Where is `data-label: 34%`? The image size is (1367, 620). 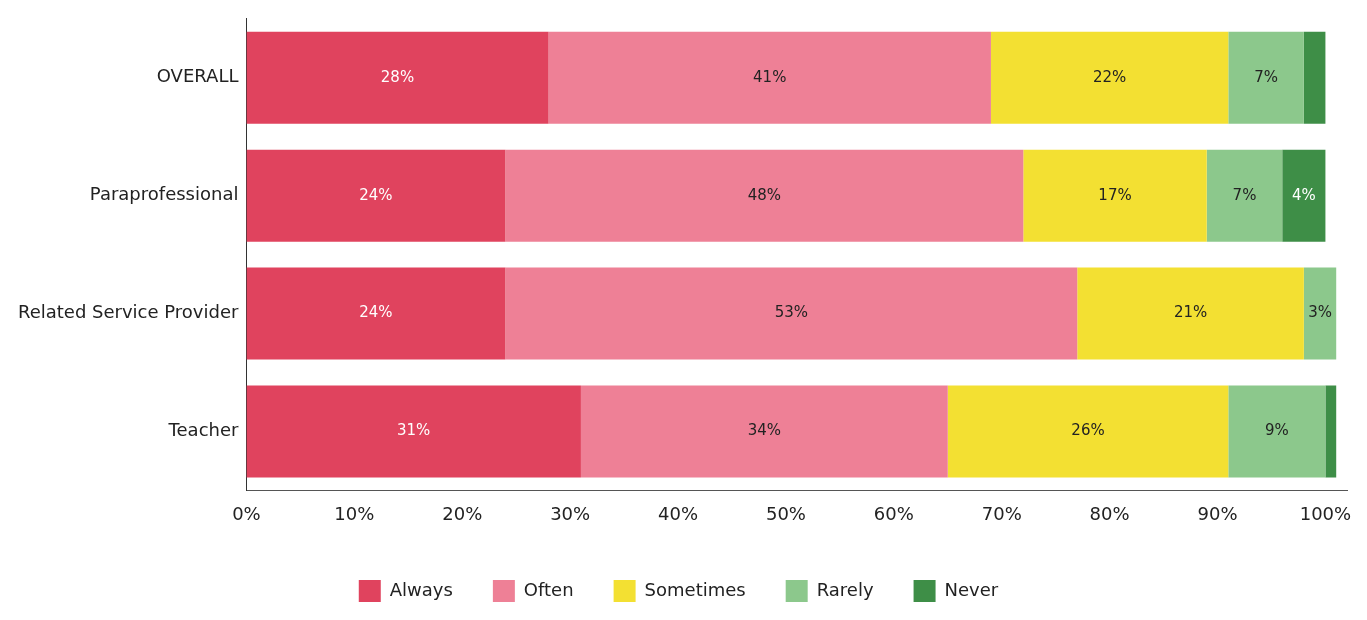
data-label: 34% is located at coordinates (764, 430).